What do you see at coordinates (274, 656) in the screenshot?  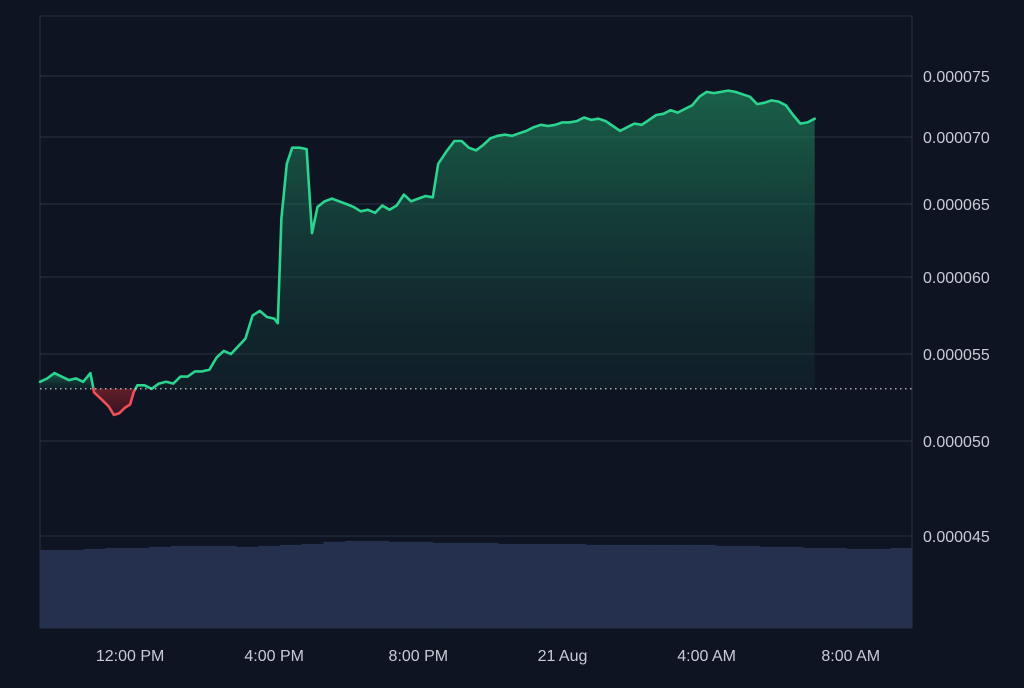 I see `x-tick-label: 4:00 PM` at bounding box center [274, 656].